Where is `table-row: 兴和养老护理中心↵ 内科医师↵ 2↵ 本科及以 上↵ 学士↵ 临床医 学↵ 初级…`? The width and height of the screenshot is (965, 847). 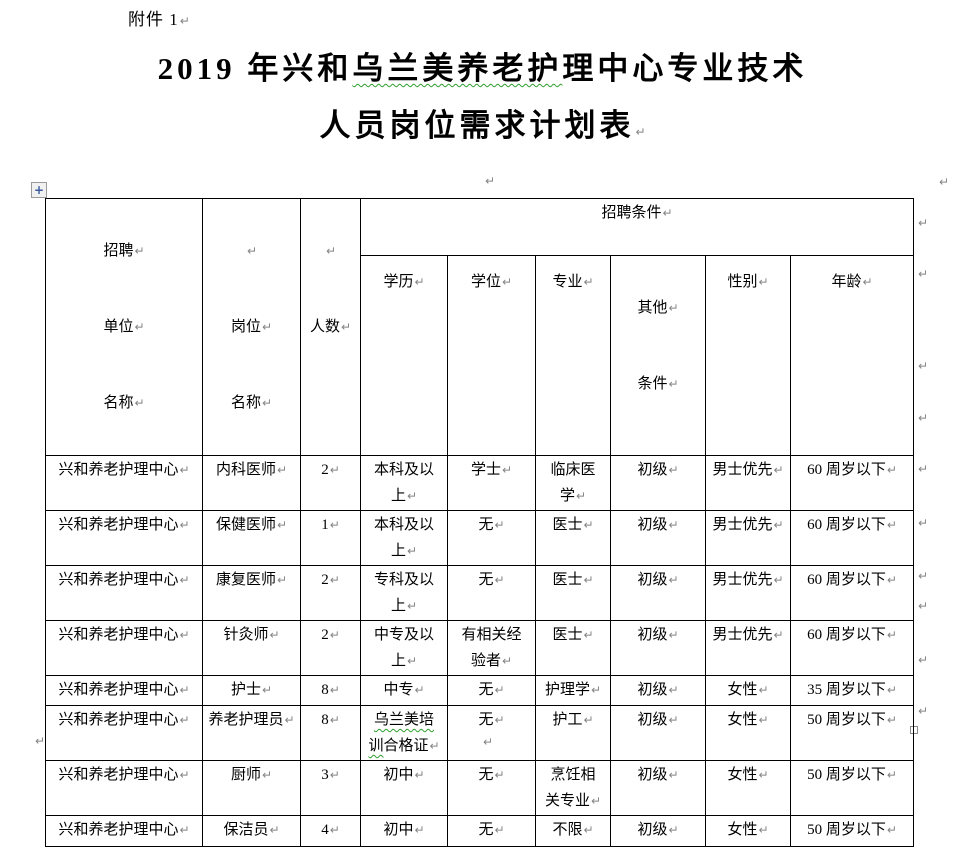
table-row: 兴和养老护理中心↵ 内科医师↵ 2↵ 本科及以 上↵ 学士↵ 临床医 学↵ 初级… is located at coordinates (480, 483).